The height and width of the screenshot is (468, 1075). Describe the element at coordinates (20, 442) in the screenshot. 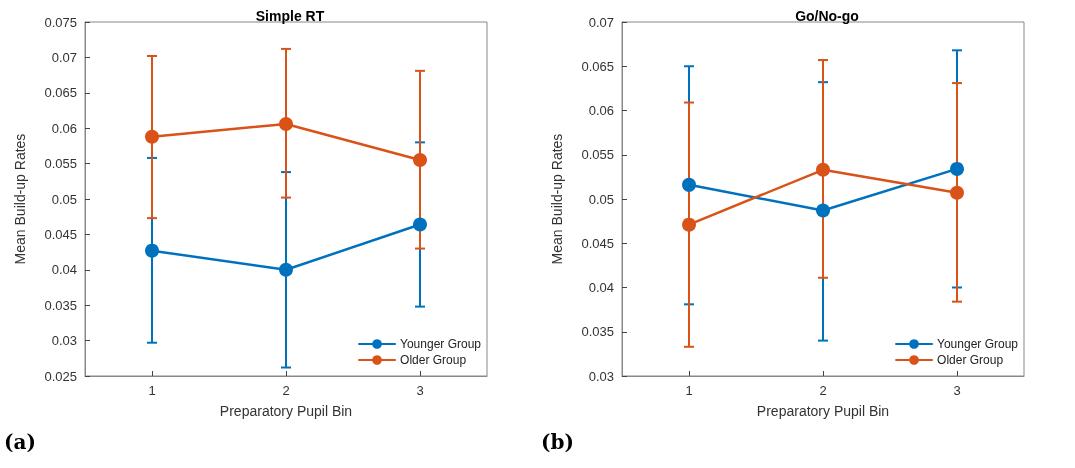

I see `text: (a)` at that location.